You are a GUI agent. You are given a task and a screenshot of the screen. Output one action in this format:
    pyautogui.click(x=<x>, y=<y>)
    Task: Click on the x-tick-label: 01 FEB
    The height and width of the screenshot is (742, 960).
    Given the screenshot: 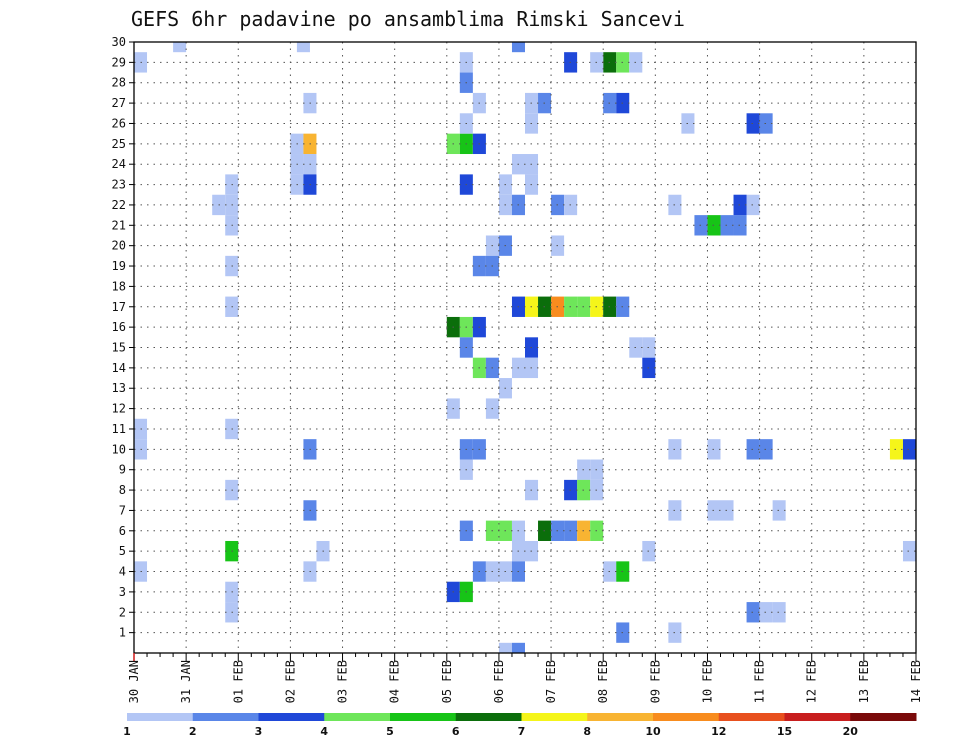 What is the action you would take?
    pyautogui.click(x=238, y=681)
    